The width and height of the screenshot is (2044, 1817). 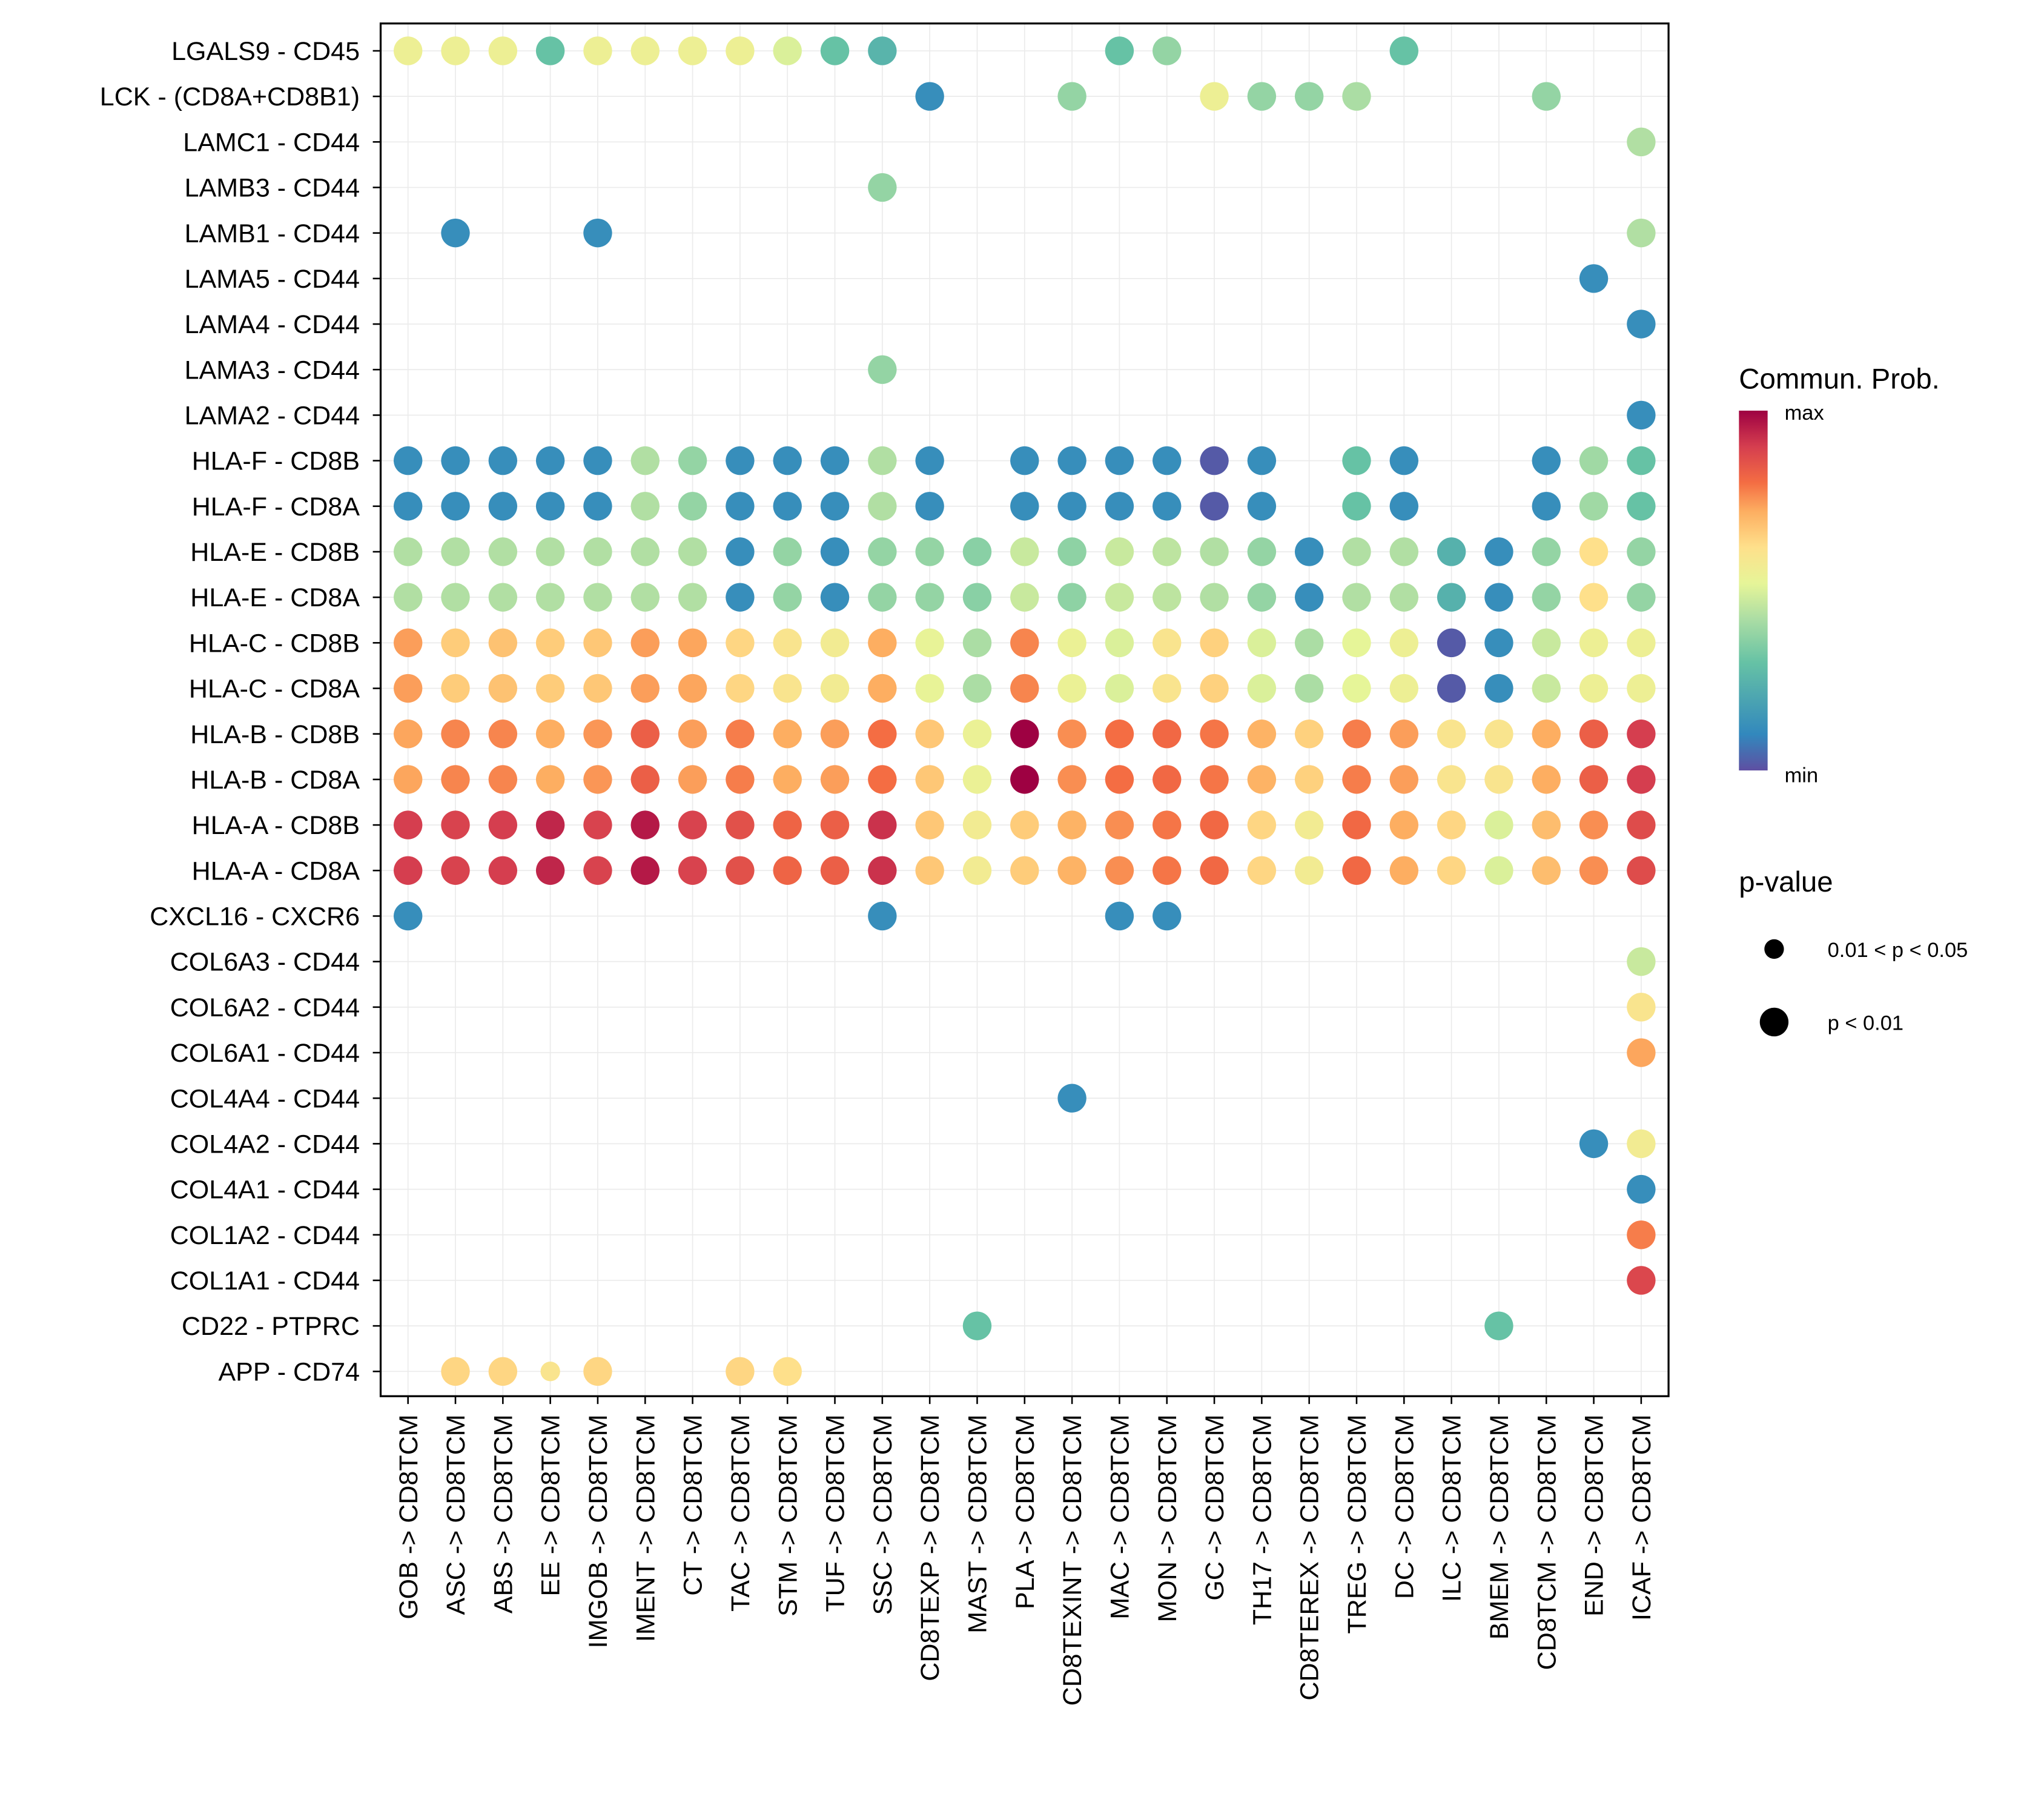 What do you see at coordinates (272, 234) in the screenshot?
I see `y-tick-label: LAMB1 - CD44` at bounding box center [272, 234].